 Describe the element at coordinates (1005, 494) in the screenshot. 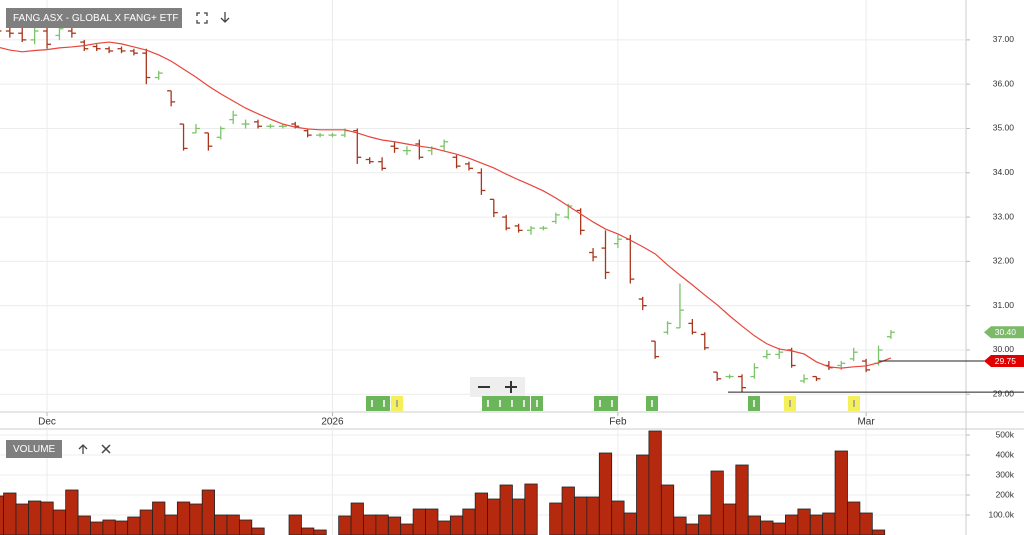

I see `y-tick-label: 200k` at that location.